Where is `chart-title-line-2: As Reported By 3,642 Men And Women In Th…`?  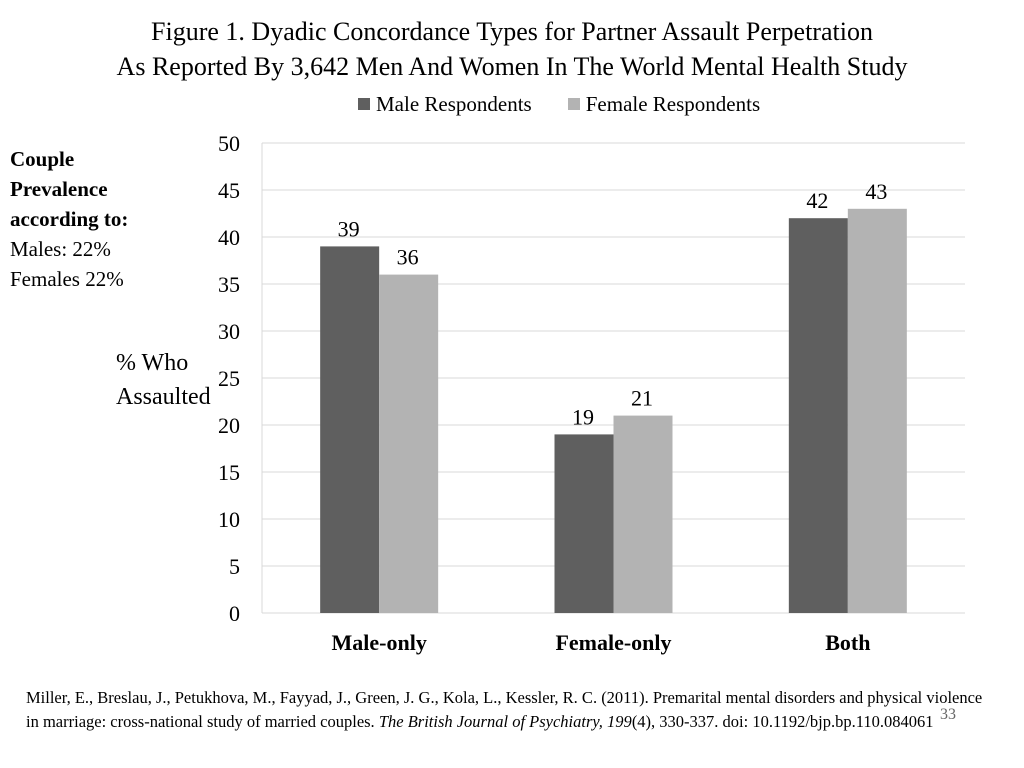 chart-title-line-2: As Reported By 3,642 Men And Women In Th… is located at coordinates (512, 66).